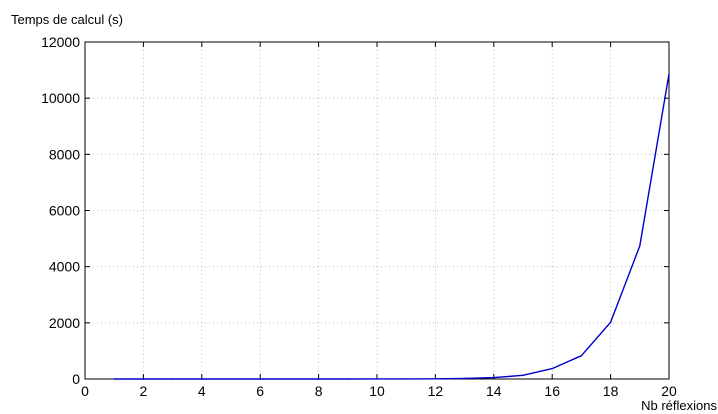 The width and height of the screenshot is (718, 414). Describe the element at coordinates (669, 391) in the screenshot. I see `x-tick-label: 20` at that location.